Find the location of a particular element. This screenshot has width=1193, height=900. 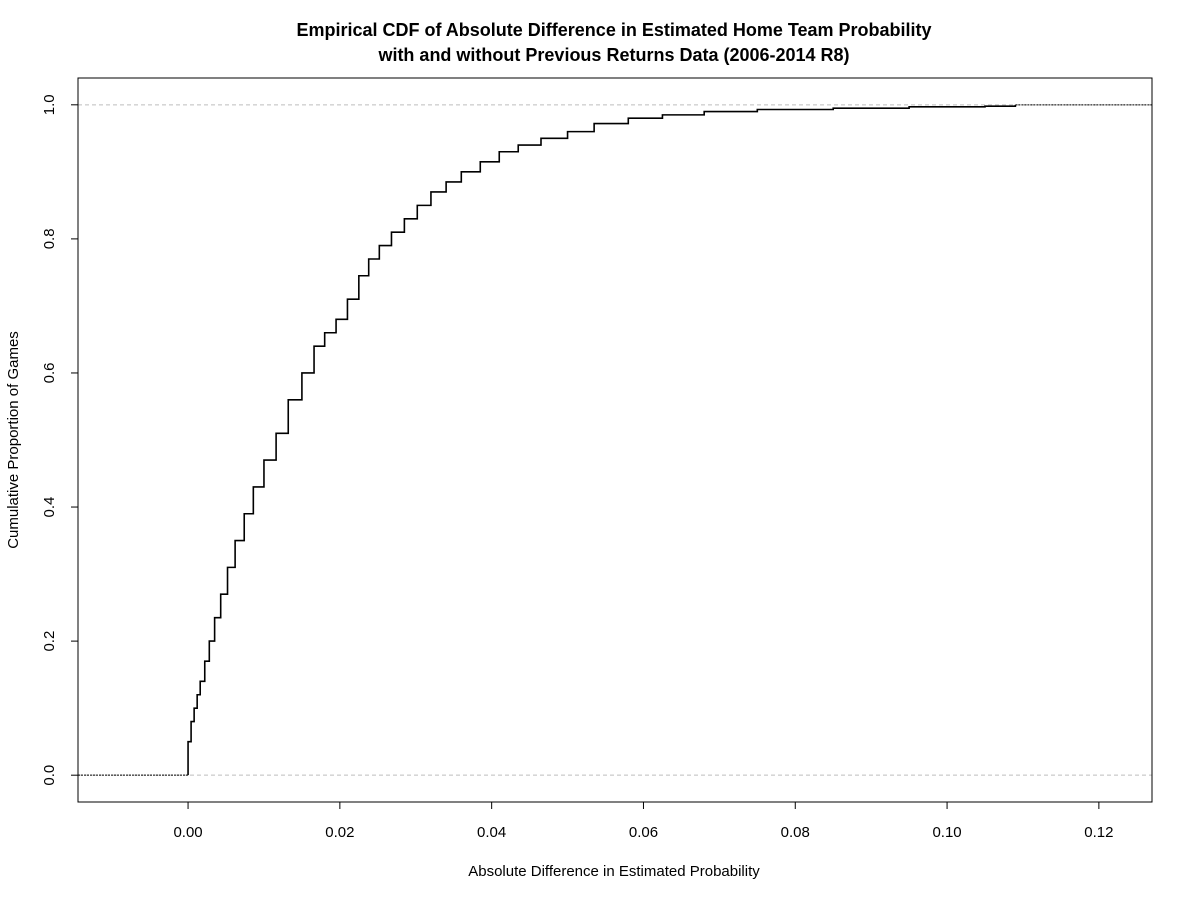

x-tick-label: 0.00 is located at coordinates (187, 832).